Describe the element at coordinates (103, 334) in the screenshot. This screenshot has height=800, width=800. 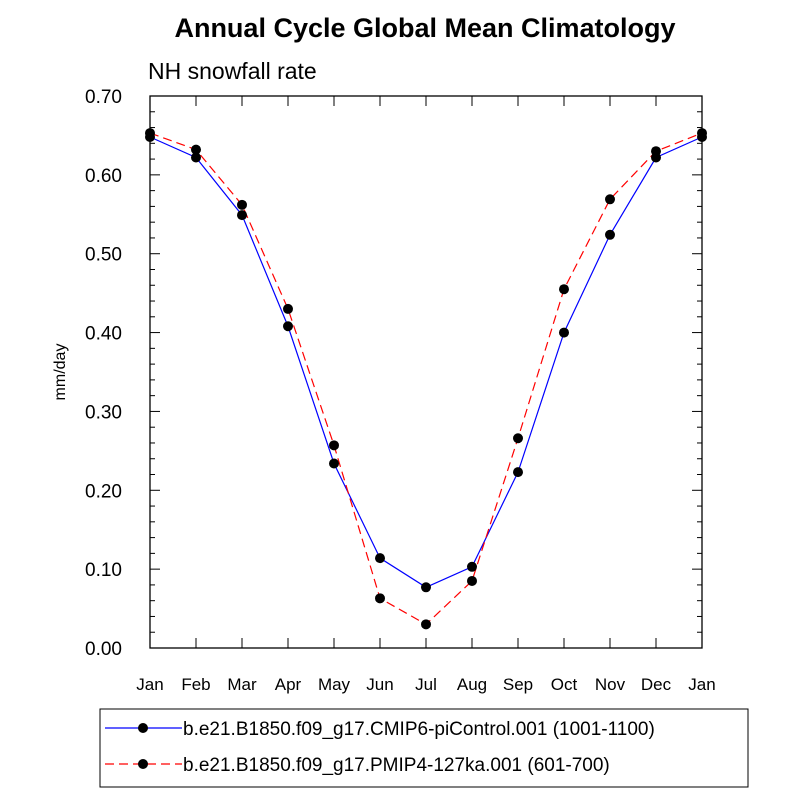
I see `y-tick-label: 0.40` at that location.